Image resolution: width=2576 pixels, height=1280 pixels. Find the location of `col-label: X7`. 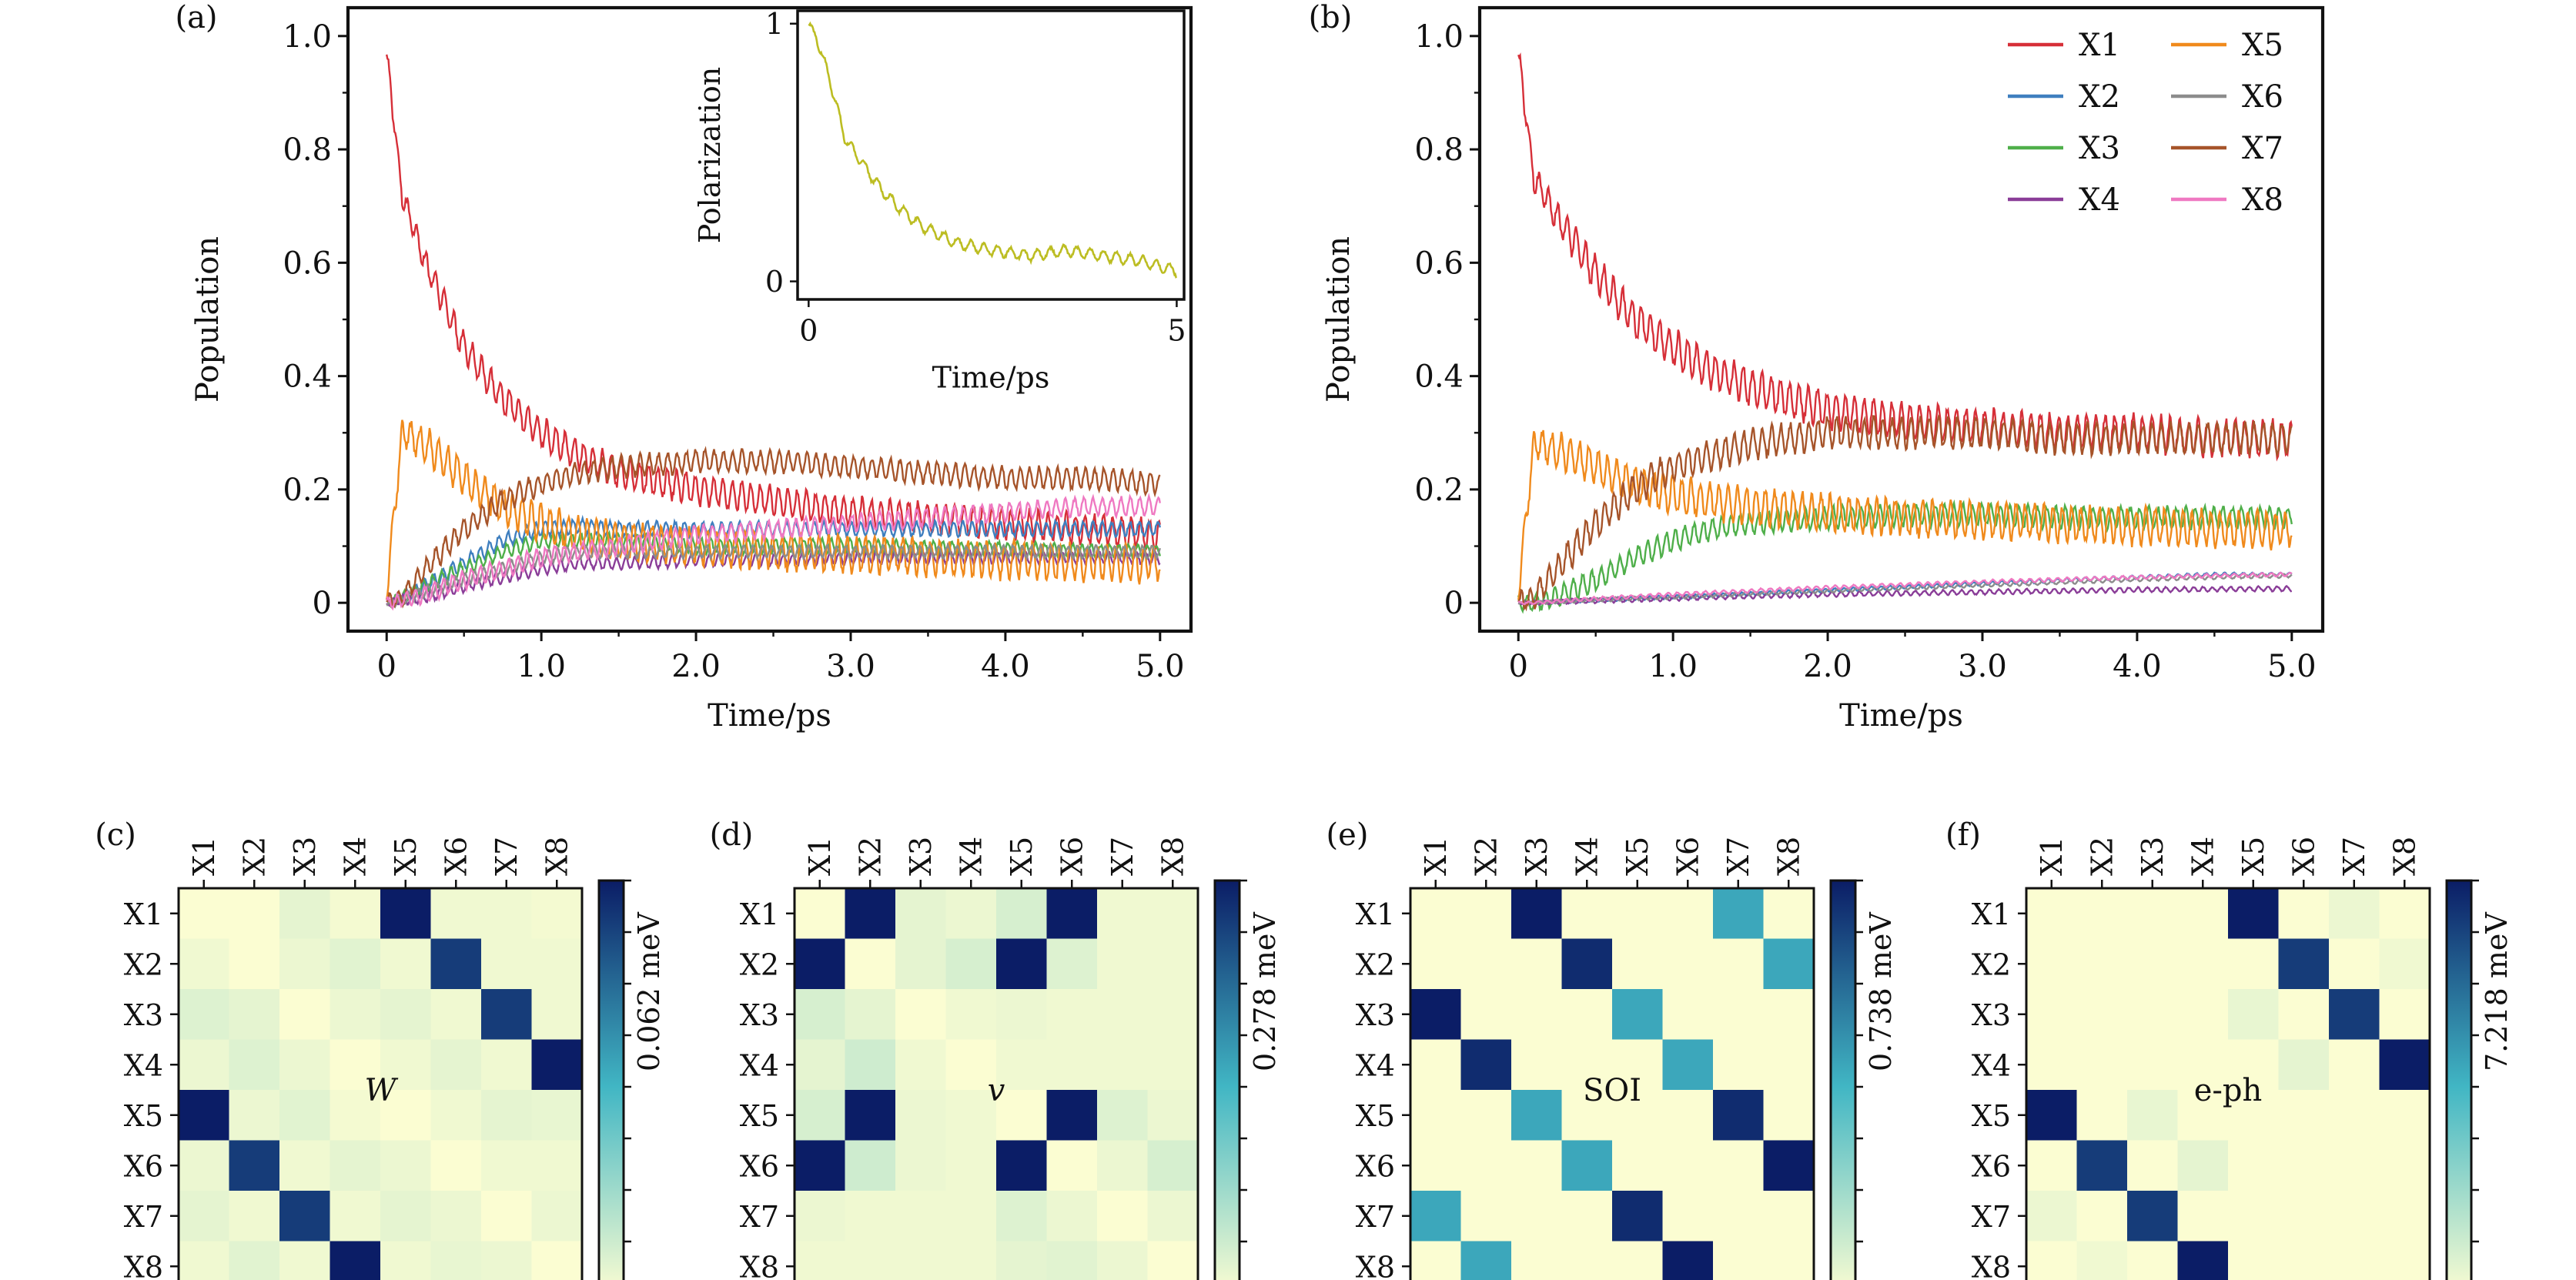

col-label: X7 is located at coordinates (2354, 857).